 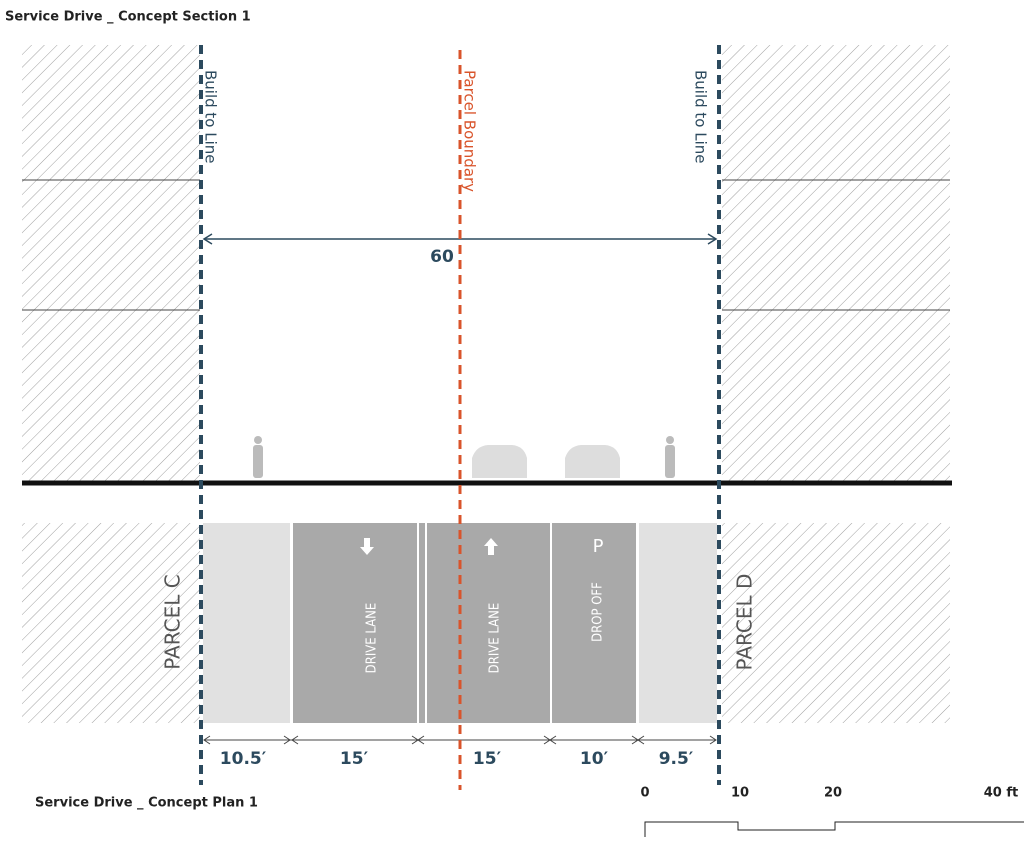 I want to click on scale-bar, so click(x=834, y=829).